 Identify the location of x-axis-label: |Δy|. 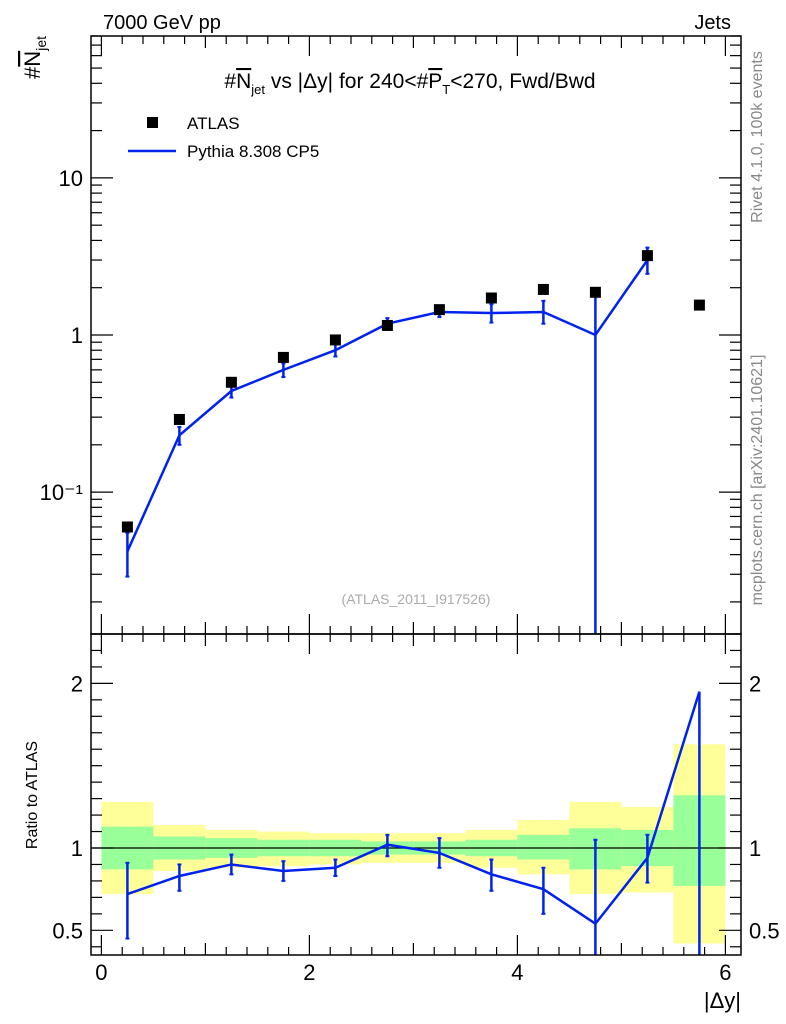
(722, 1000).